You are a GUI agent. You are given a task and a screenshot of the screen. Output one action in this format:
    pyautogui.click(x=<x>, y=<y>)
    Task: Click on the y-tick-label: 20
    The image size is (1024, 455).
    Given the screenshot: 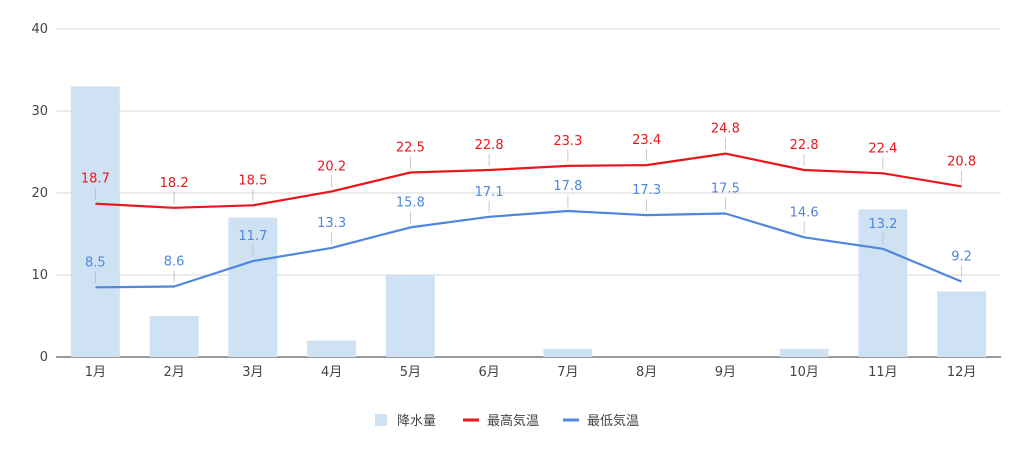 What is the action you would take?
    pyautogui.click(x=39, y=193)
    